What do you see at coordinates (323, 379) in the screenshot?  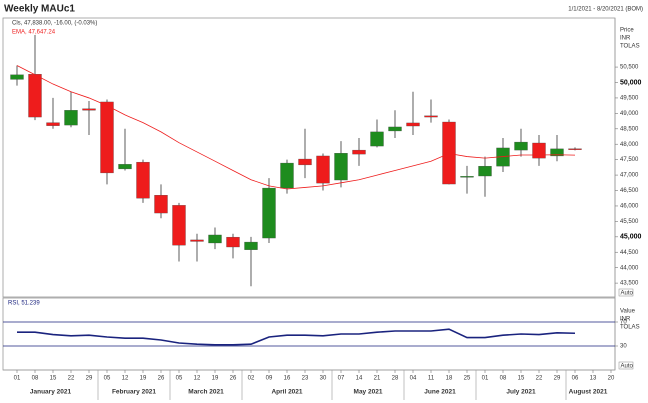 I see `x-tick-label: 30` at bounding box center [323, 379].